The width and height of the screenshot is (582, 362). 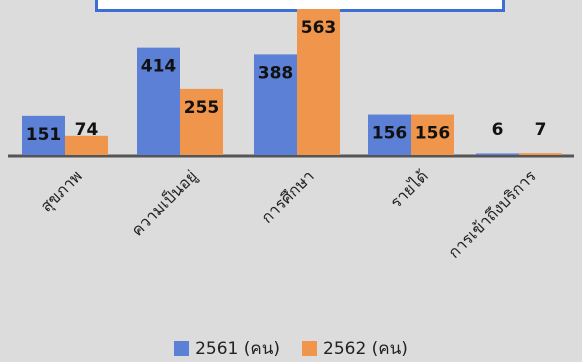 I want to click on data-label-series-1-cat-4: 156, so click(x=390, y=134).